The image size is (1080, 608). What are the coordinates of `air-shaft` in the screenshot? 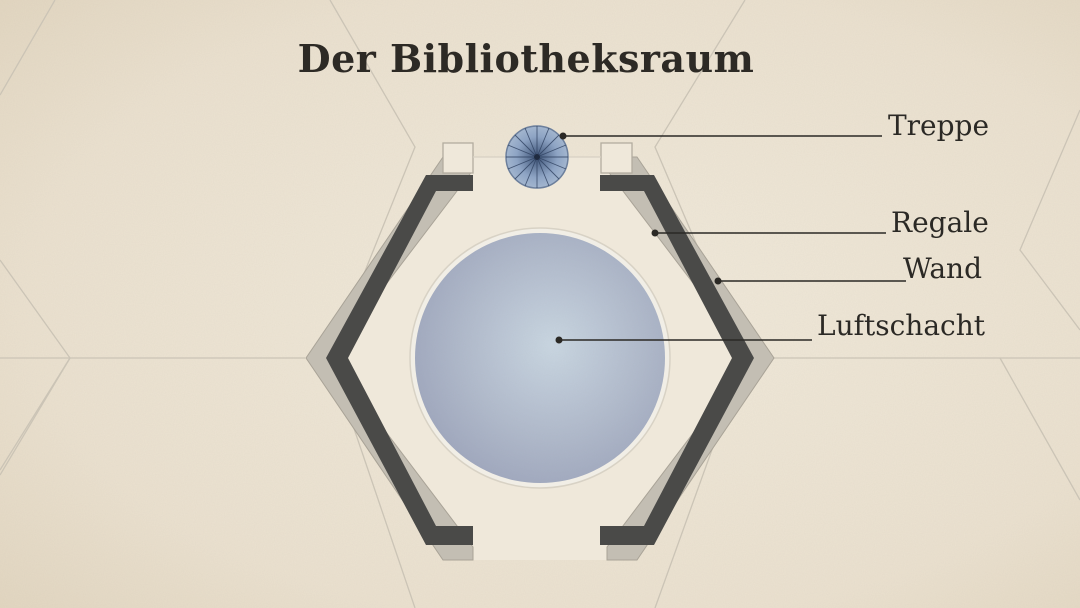 It's located at (540, 358).